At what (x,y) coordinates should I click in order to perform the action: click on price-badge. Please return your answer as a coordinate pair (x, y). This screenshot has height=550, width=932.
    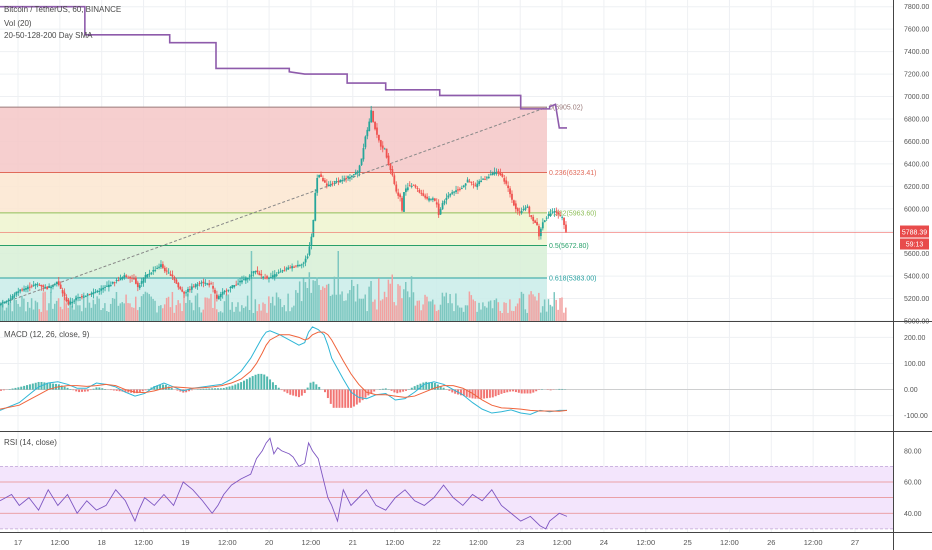
    Looking at the image, I should click on (914, 231).